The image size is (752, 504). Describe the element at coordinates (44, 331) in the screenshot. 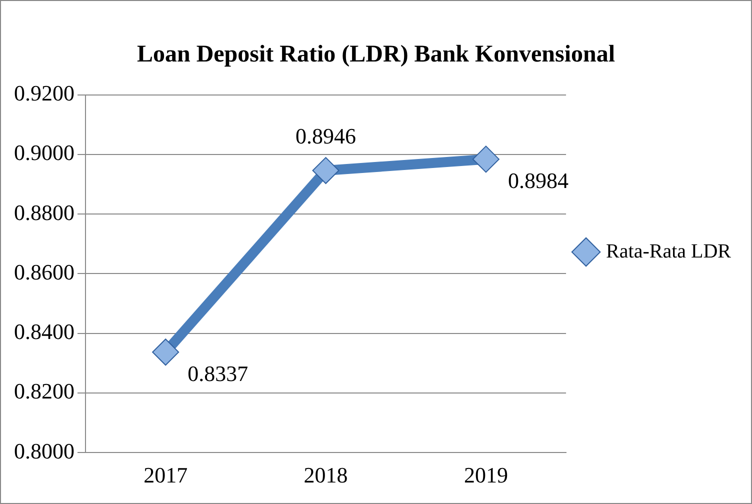

I see `y-tick-label: 0.8400` at that location.